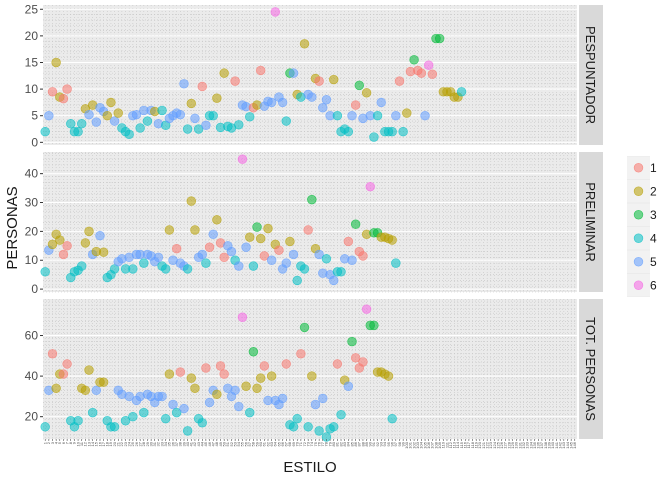  What do you see at coordinates (534, 444) in the screenshot?
I see `x-tick-label: 135` at bounding box center [534, 444].